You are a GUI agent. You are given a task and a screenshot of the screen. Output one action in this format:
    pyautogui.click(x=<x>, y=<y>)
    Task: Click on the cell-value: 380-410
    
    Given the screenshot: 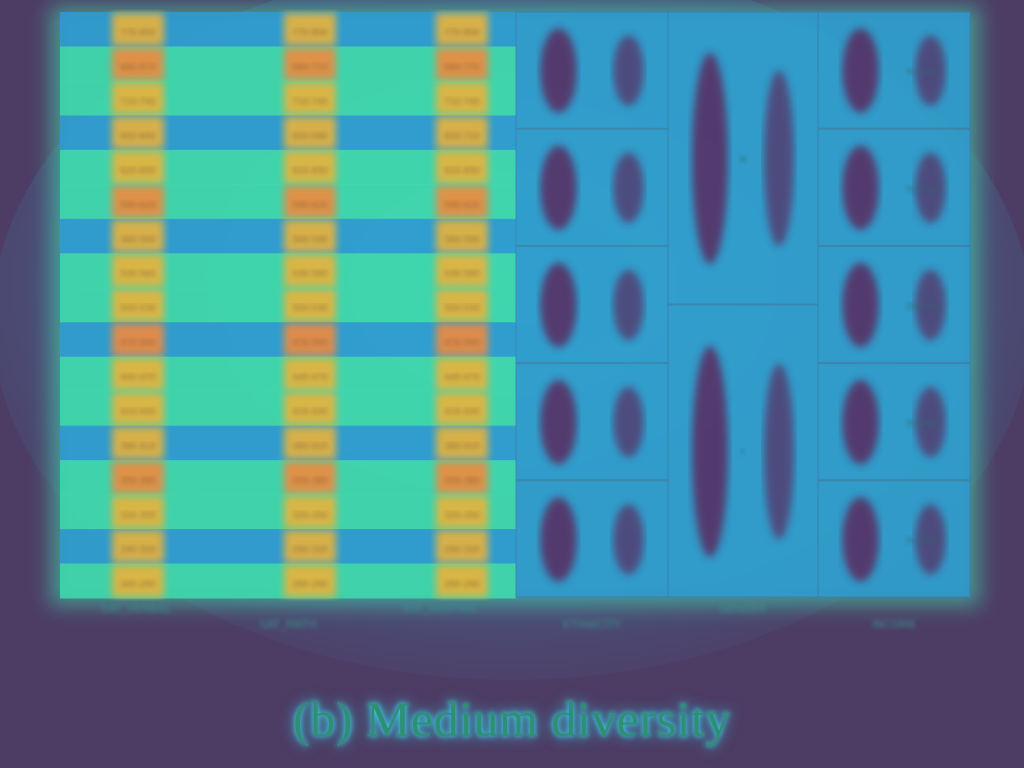 What is the action you would take?
    pyautogui.click(x=138, y=447)
    